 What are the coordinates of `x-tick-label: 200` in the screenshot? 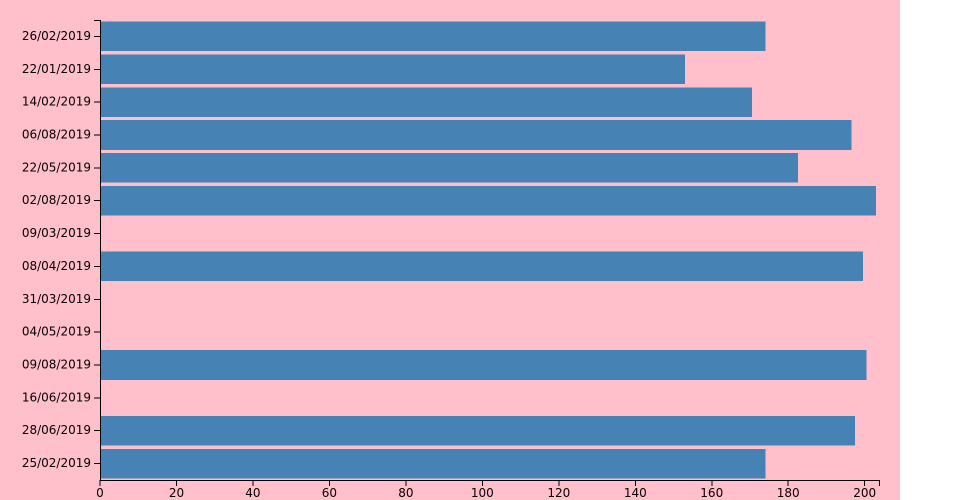 It's located at (864, 493).